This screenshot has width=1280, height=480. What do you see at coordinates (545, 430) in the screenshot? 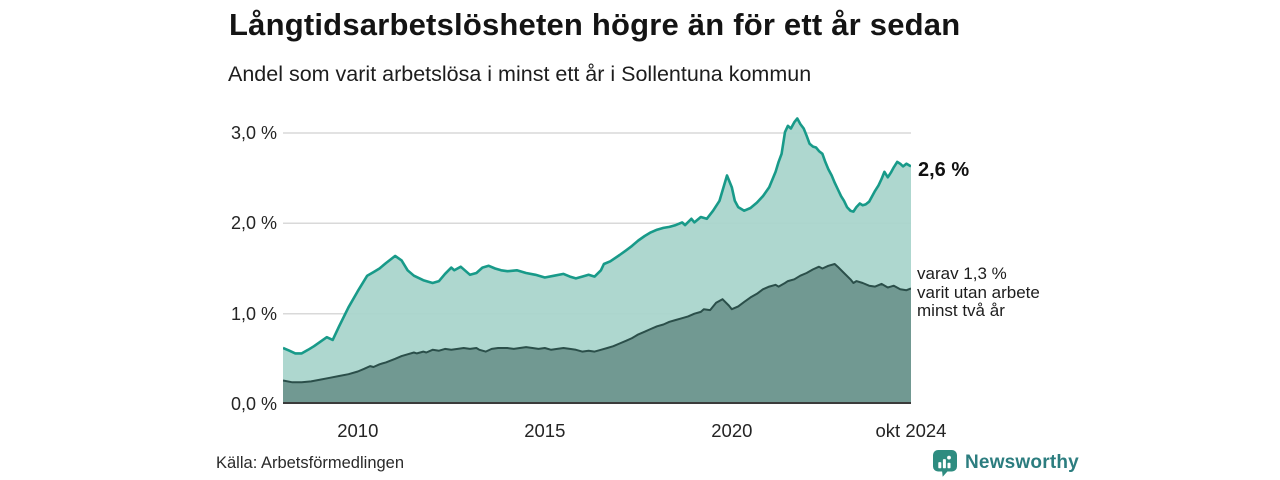
I see `x-tick-label: 2015` at bounding box center [545, 430].